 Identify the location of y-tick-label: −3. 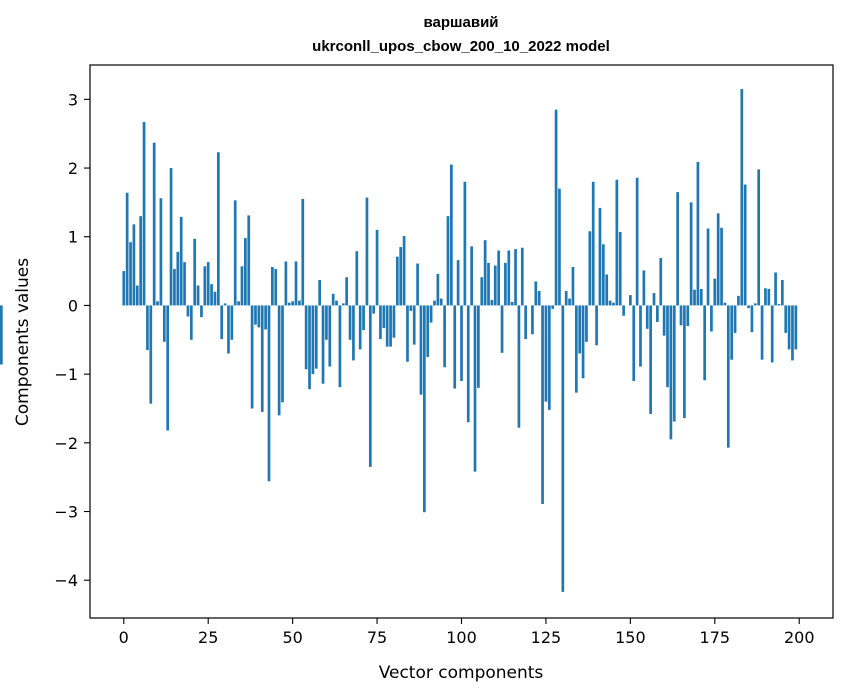
(66, 512).